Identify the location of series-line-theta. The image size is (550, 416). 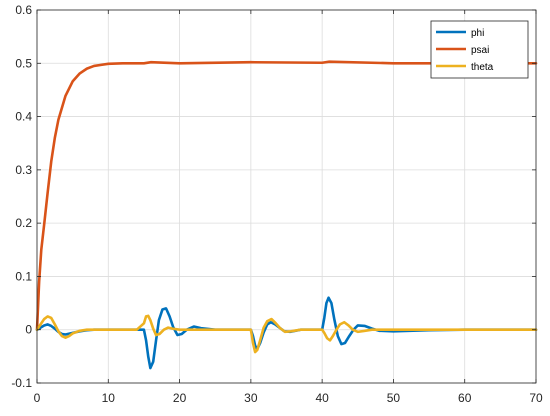
(286, 334).